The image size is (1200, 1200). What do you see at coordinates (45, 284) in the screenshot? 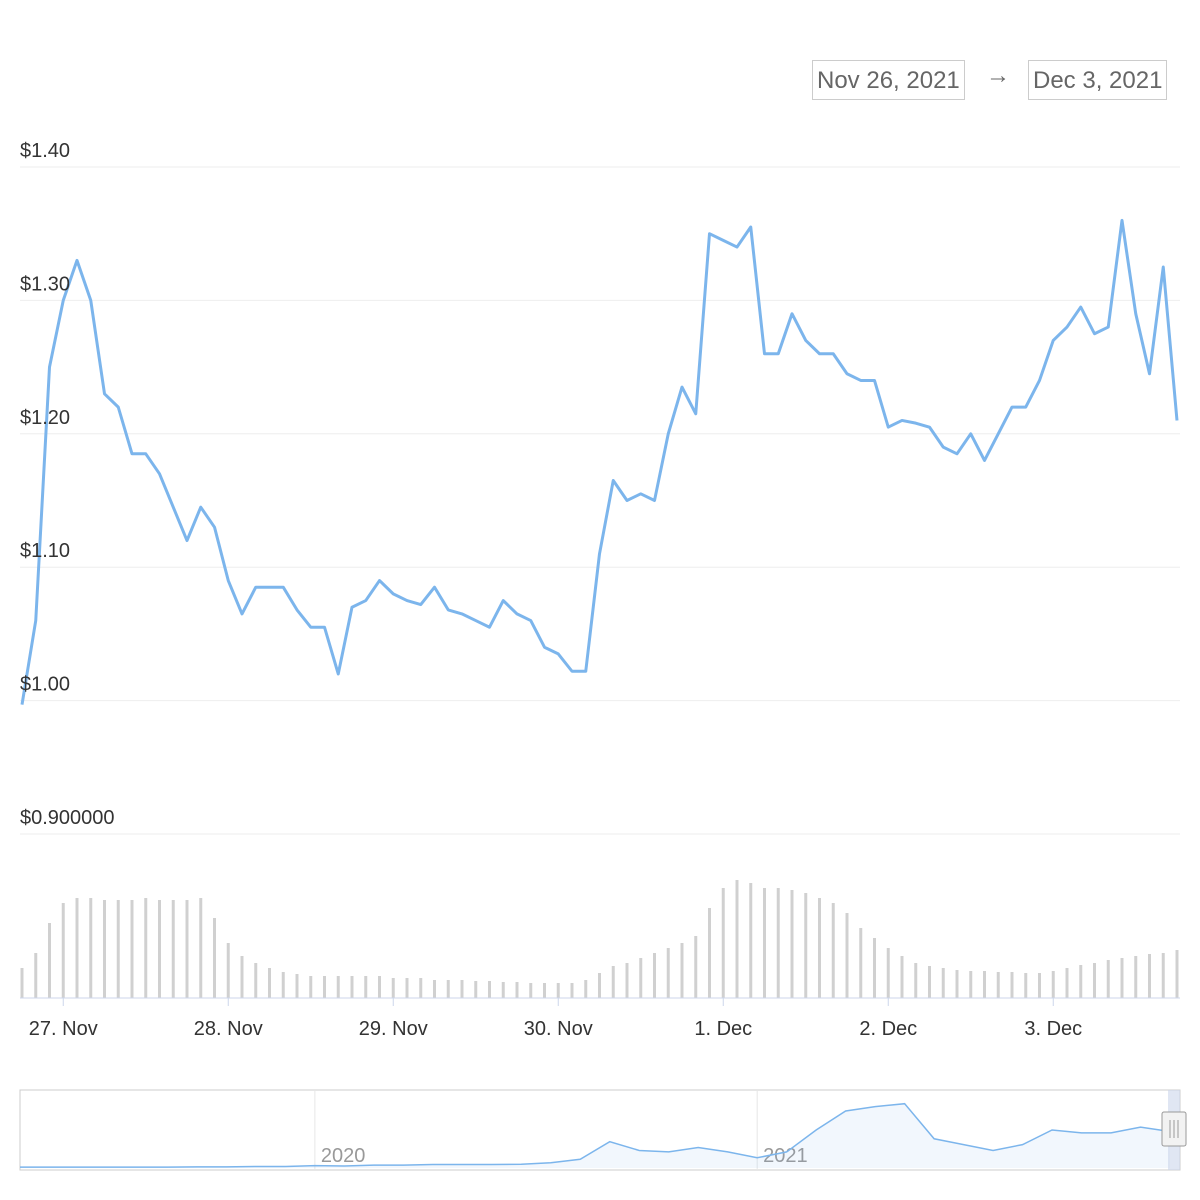
I see `y-tick-label: $1.30` at bounding box center [45, 284].